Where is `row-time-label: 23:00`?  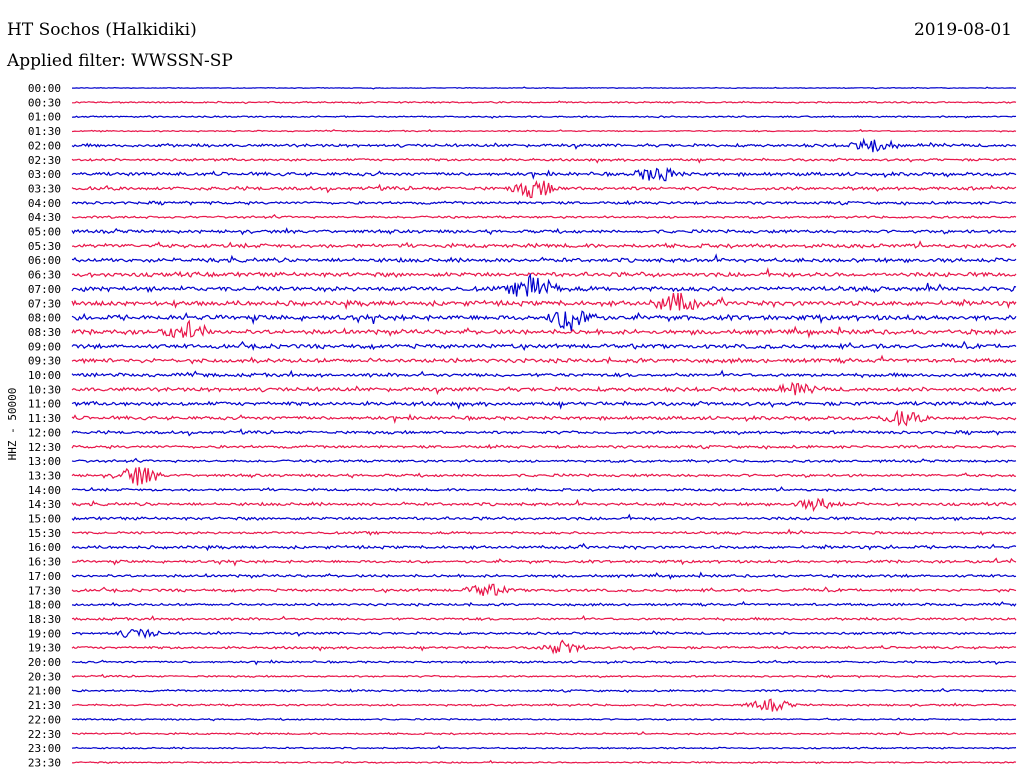 row-time-label: 23:00 is located at coordinates (44, 748).